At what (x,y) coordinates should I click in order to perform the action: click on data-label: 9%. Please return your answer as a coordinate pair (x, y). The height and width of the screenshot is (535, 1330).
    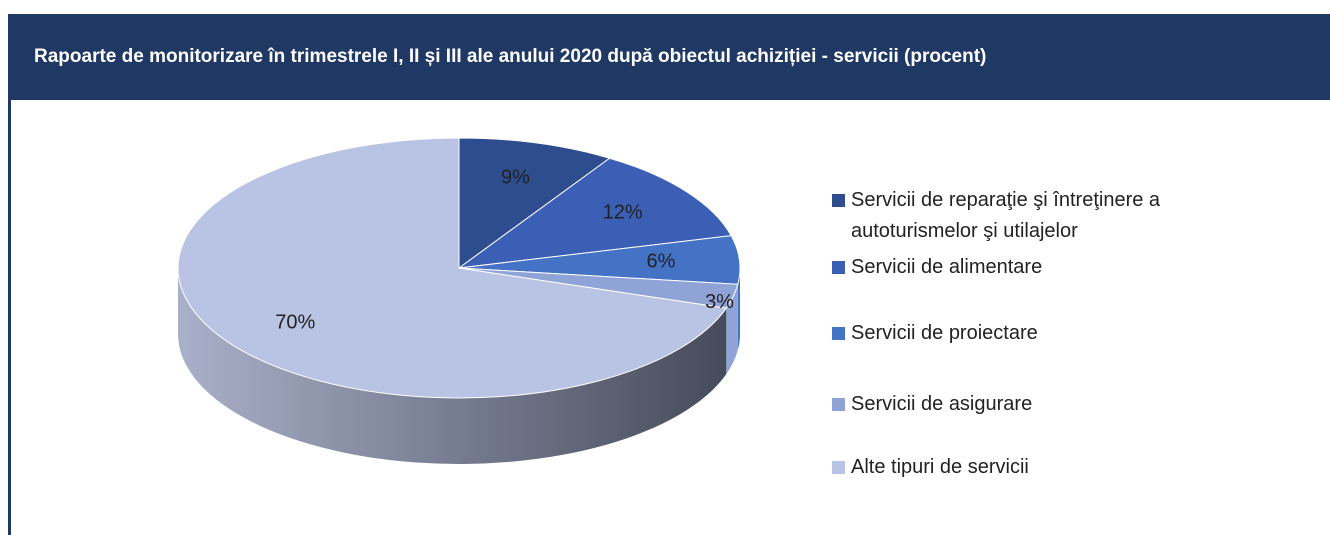
    Looking at the image, I should click on (515, 177).